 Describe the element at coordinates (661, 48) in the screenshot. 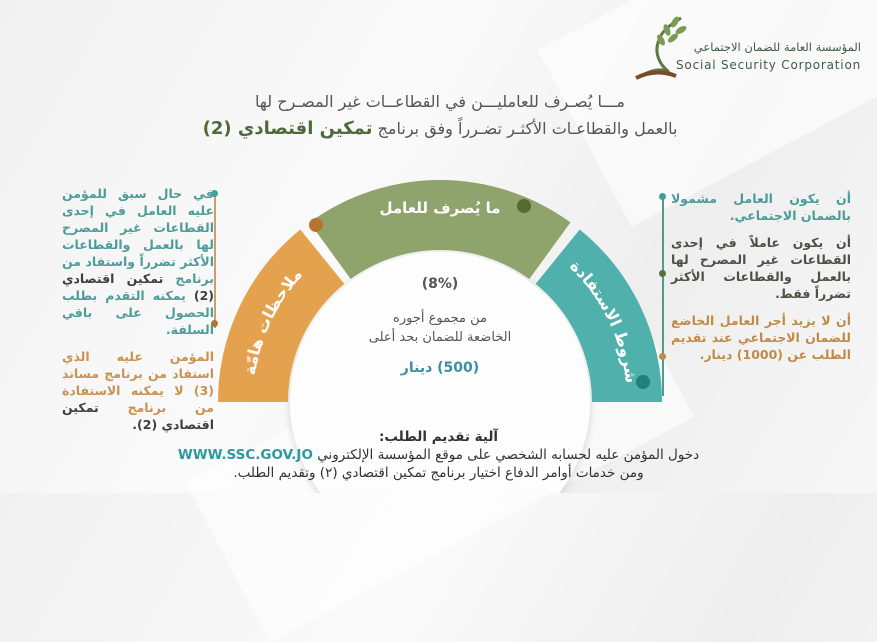

I see `olive-branch-icon` at that location.